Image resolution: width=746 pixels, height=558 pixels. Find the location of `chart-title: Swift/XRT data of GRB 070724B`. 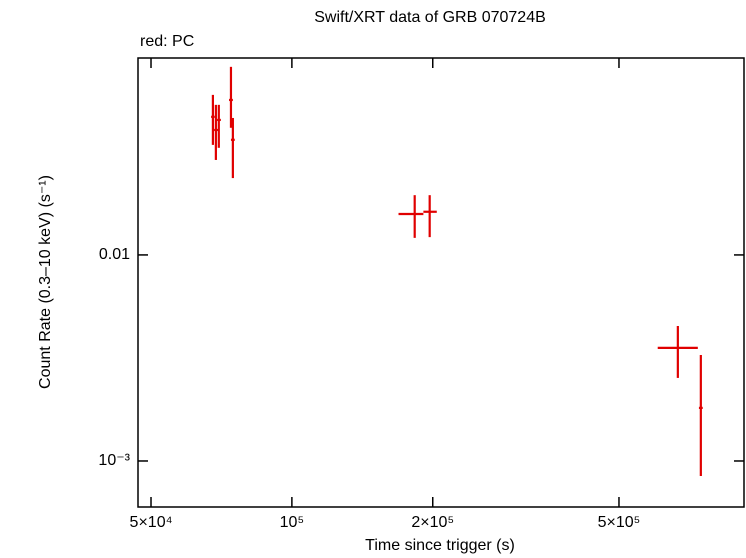

chart-title: Swift/XRT data of GRB 070724B is located at coordinates (430, 17).